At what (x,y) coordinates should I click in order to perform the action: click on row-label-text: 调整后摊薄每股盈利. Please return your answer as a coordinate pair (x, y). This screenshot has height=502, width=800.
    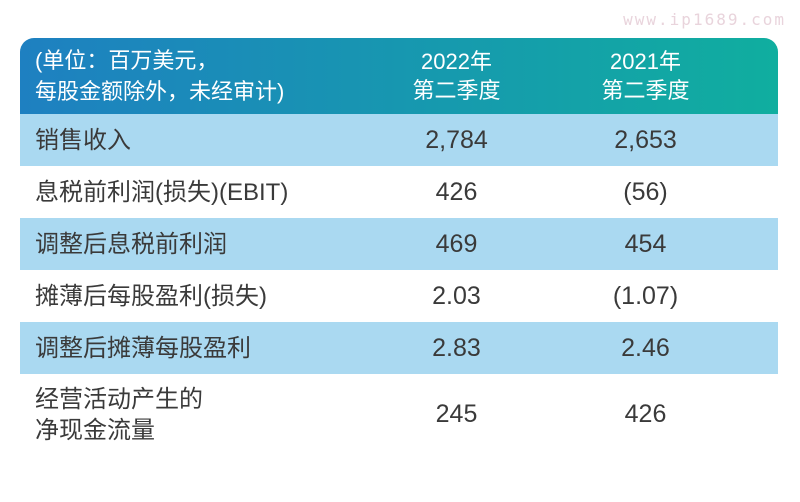
    Looking at the image, I should click on (143, 348).